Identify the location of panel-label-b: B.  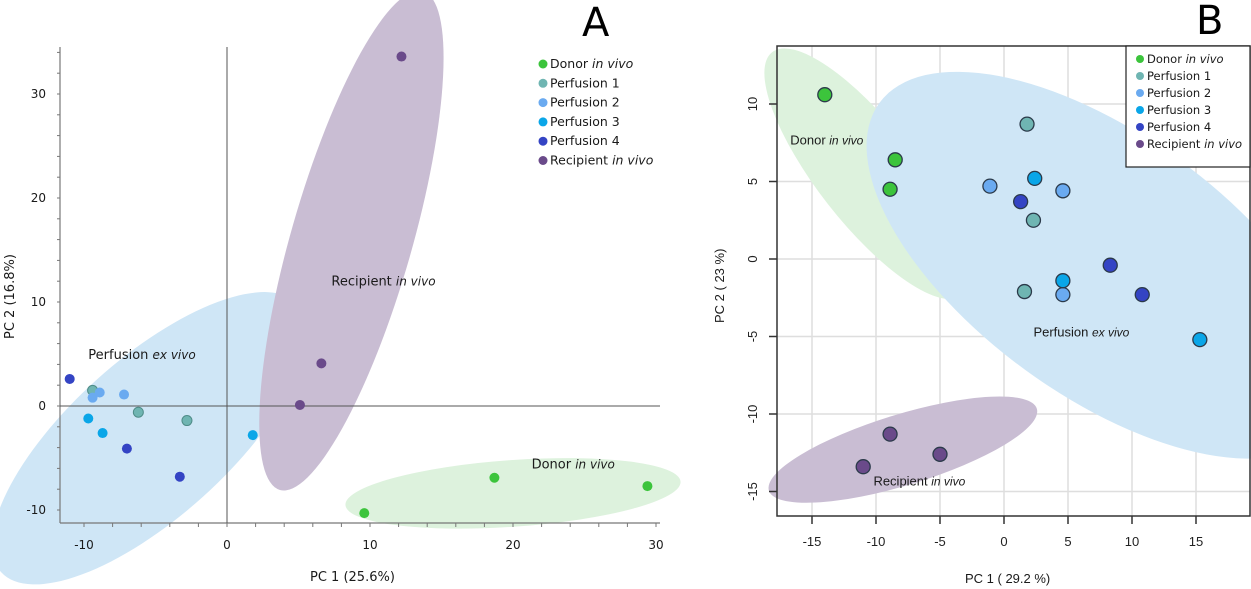
(1209, 22).